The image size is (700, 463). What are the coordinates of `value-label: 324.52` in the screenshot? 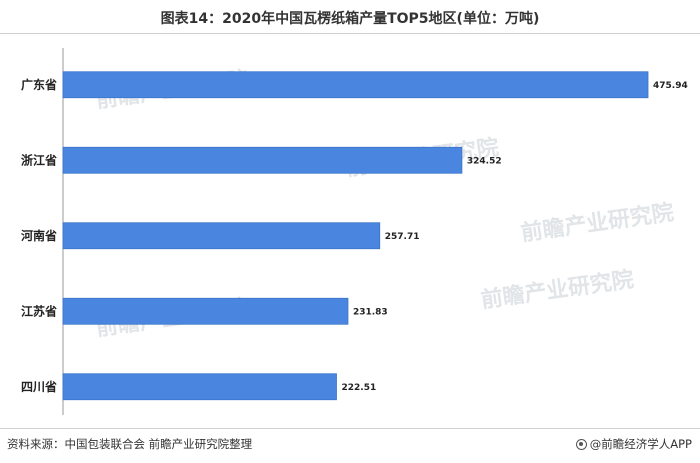 It's located at (484, 161).